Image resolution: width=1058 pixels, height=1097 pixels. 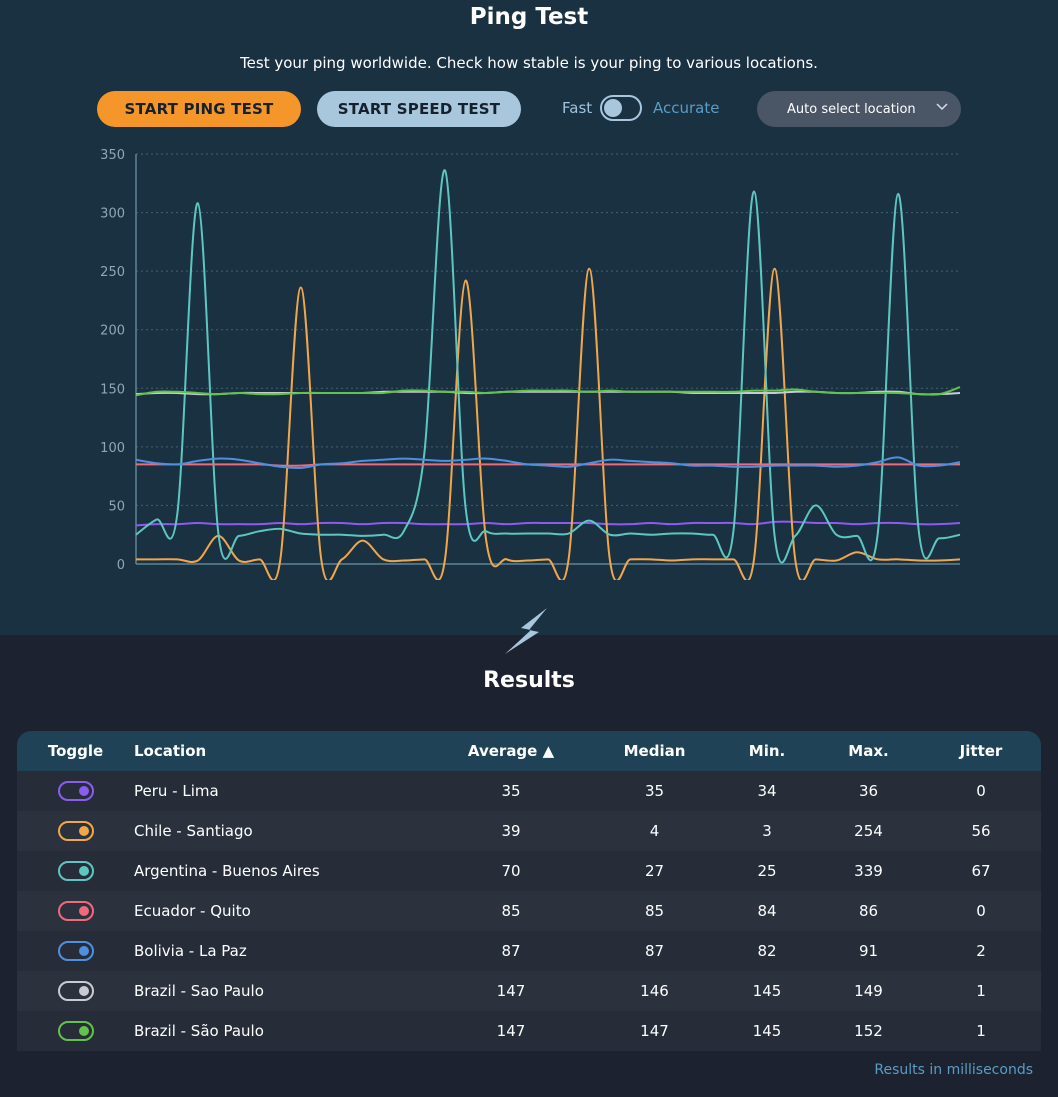 What do you see at coordinates (529, 871) in the screenshot?
I see `table-row: Argentina - Buenos Aires 70 27 25 339 67` at bounding box center [529, 871].